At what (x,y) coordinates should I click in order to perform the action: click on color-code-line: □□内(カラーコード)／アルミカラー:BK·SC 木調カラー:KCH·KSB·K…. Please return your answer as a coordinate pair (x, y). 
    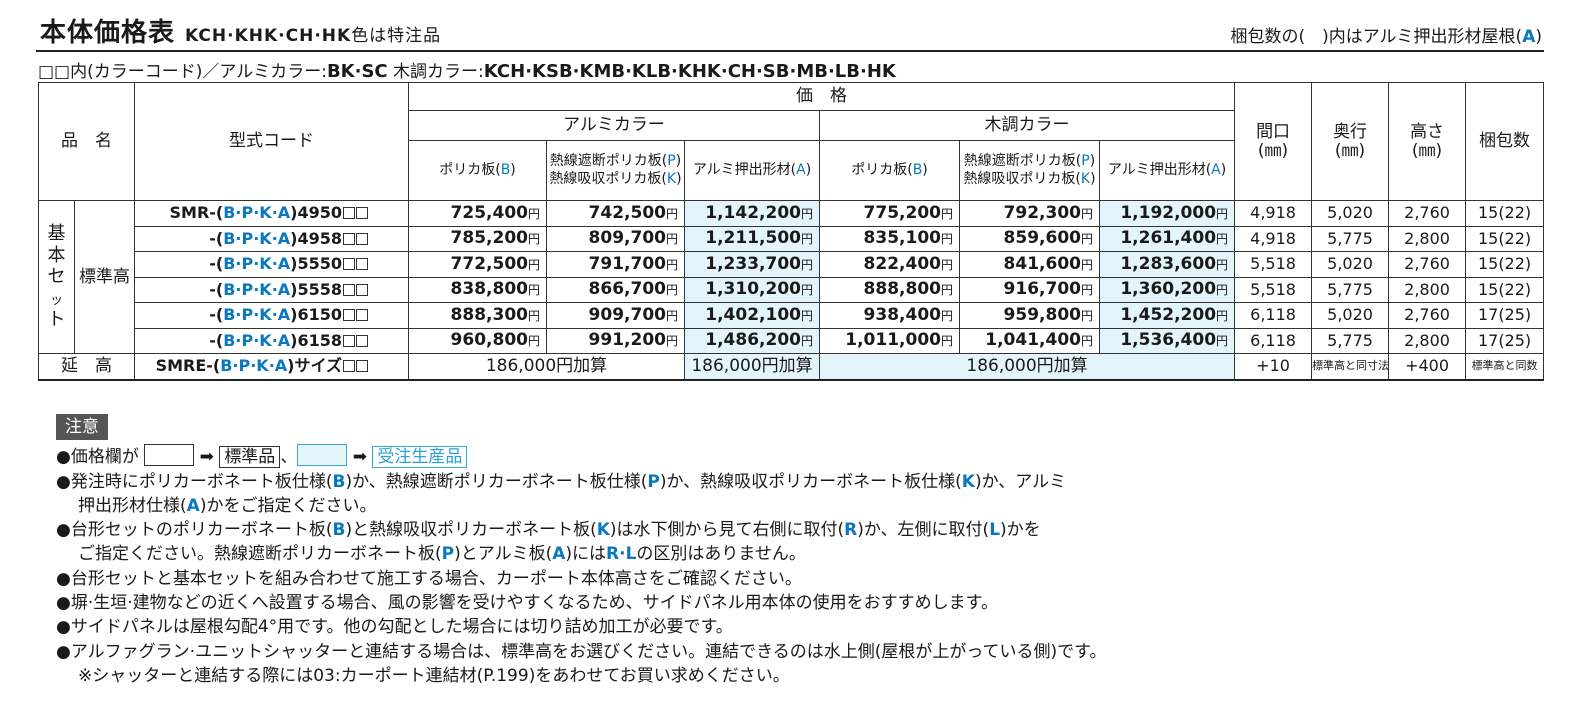
    Looking at the image, I should click on (467, 69).